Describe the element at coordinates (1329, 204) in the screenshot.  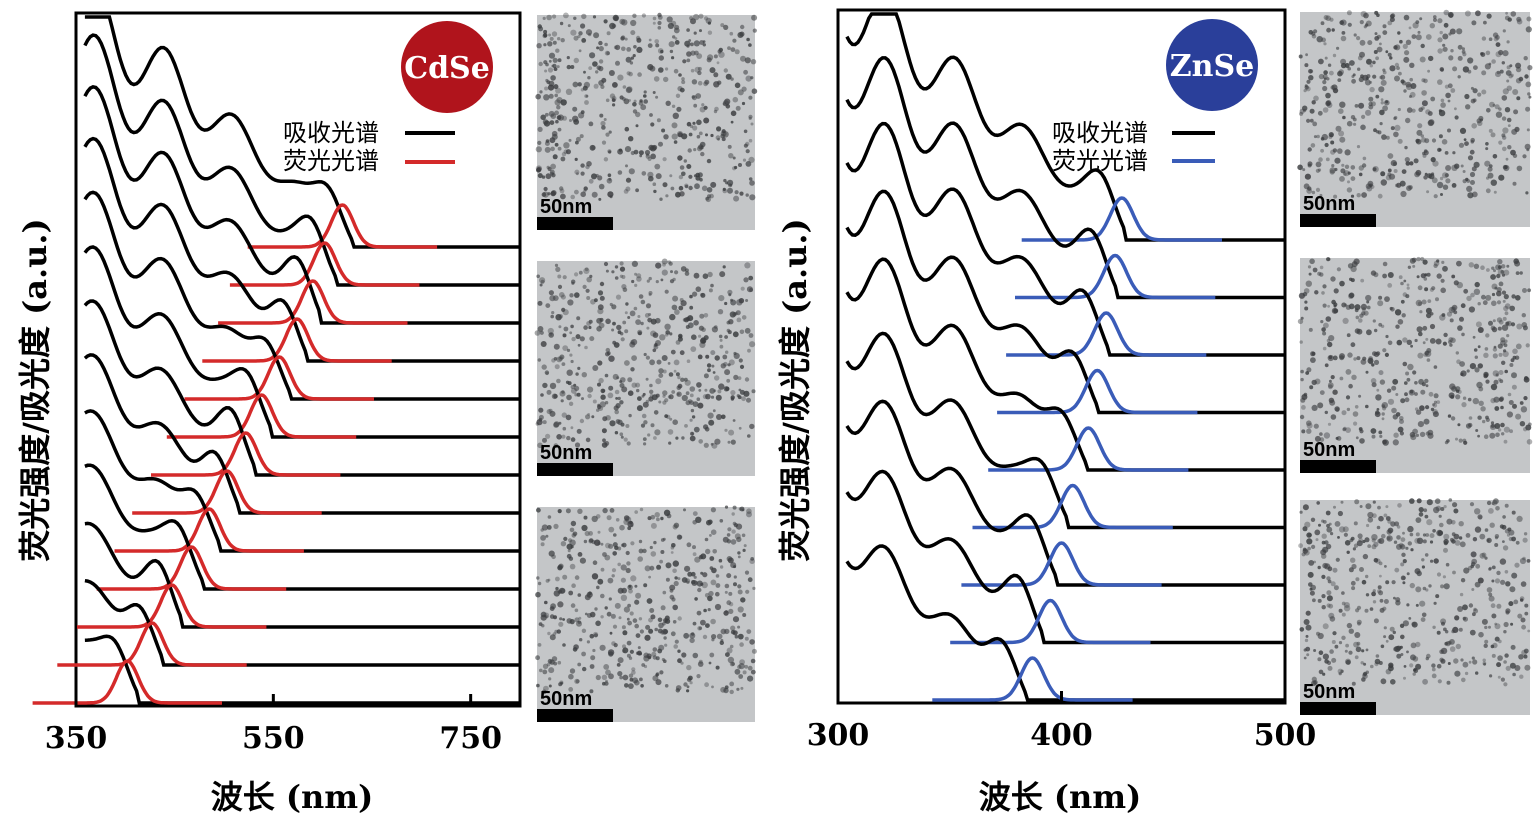
I see `znse-scale-bar-label: 50nm` at that location.